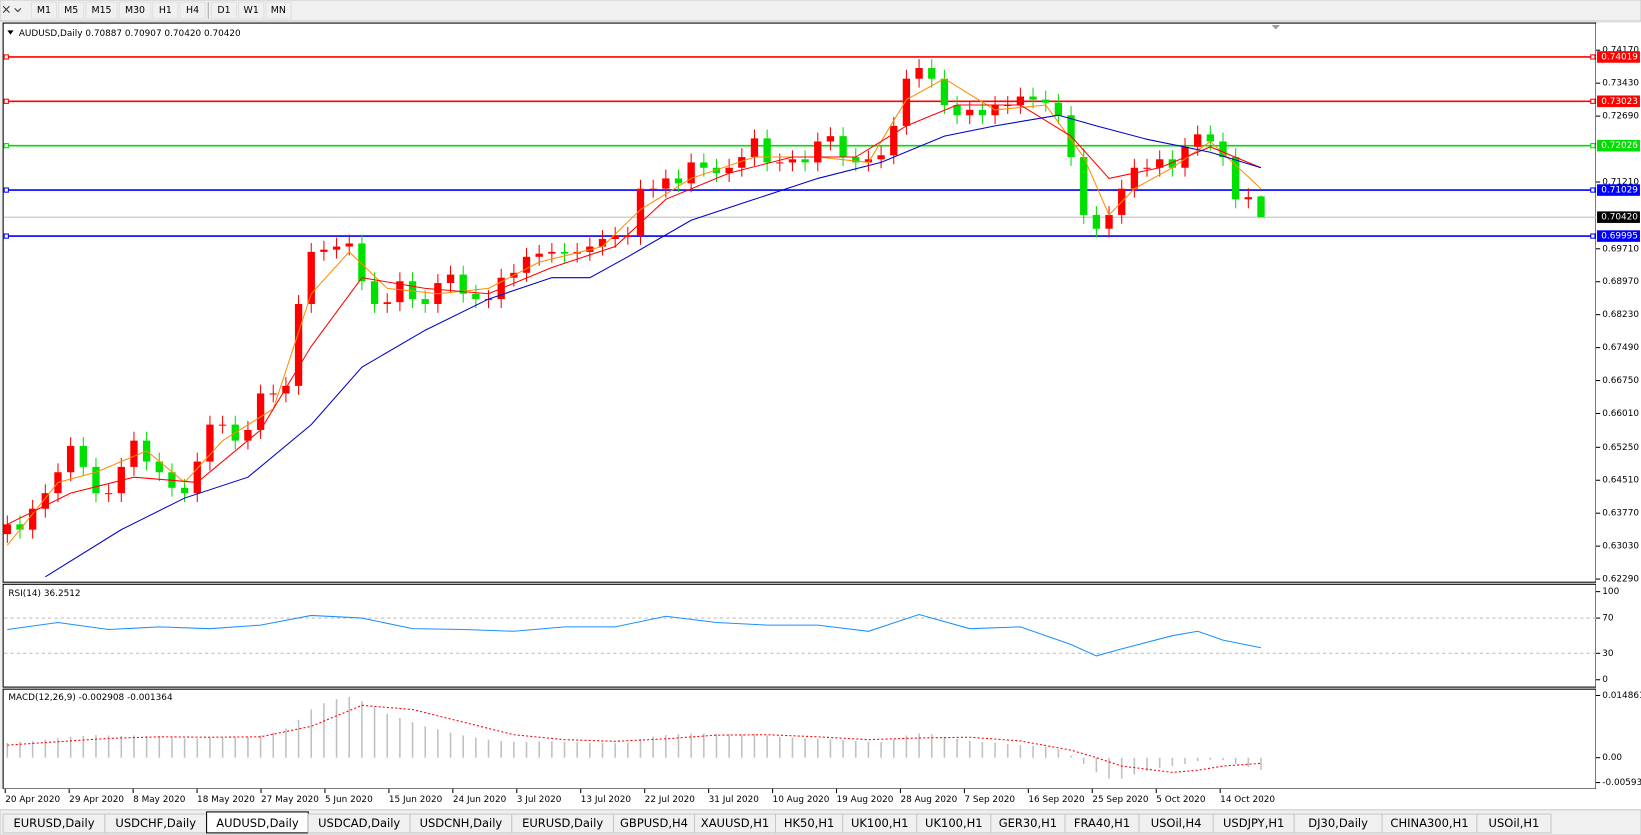 The width and height of the screenshot is (1641, 835). Describe the element at coordinates (654, 823) in the screenshot. I see `tab-label: GBPUSD,H4` at that location.